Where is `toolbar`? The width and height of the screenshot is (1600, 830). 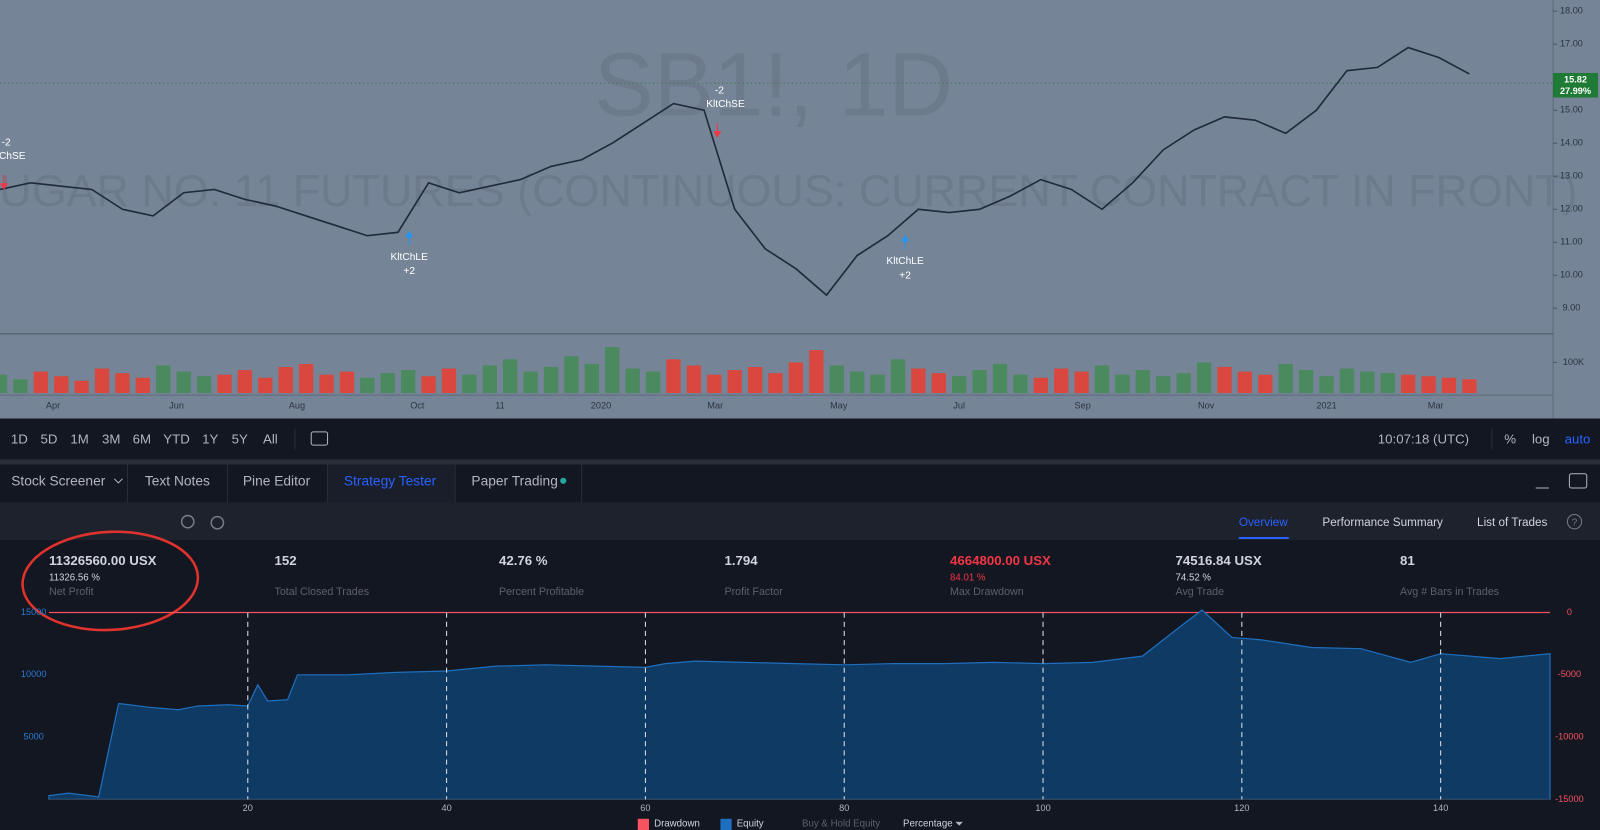 toolbar is located at coordinates (800, 439).